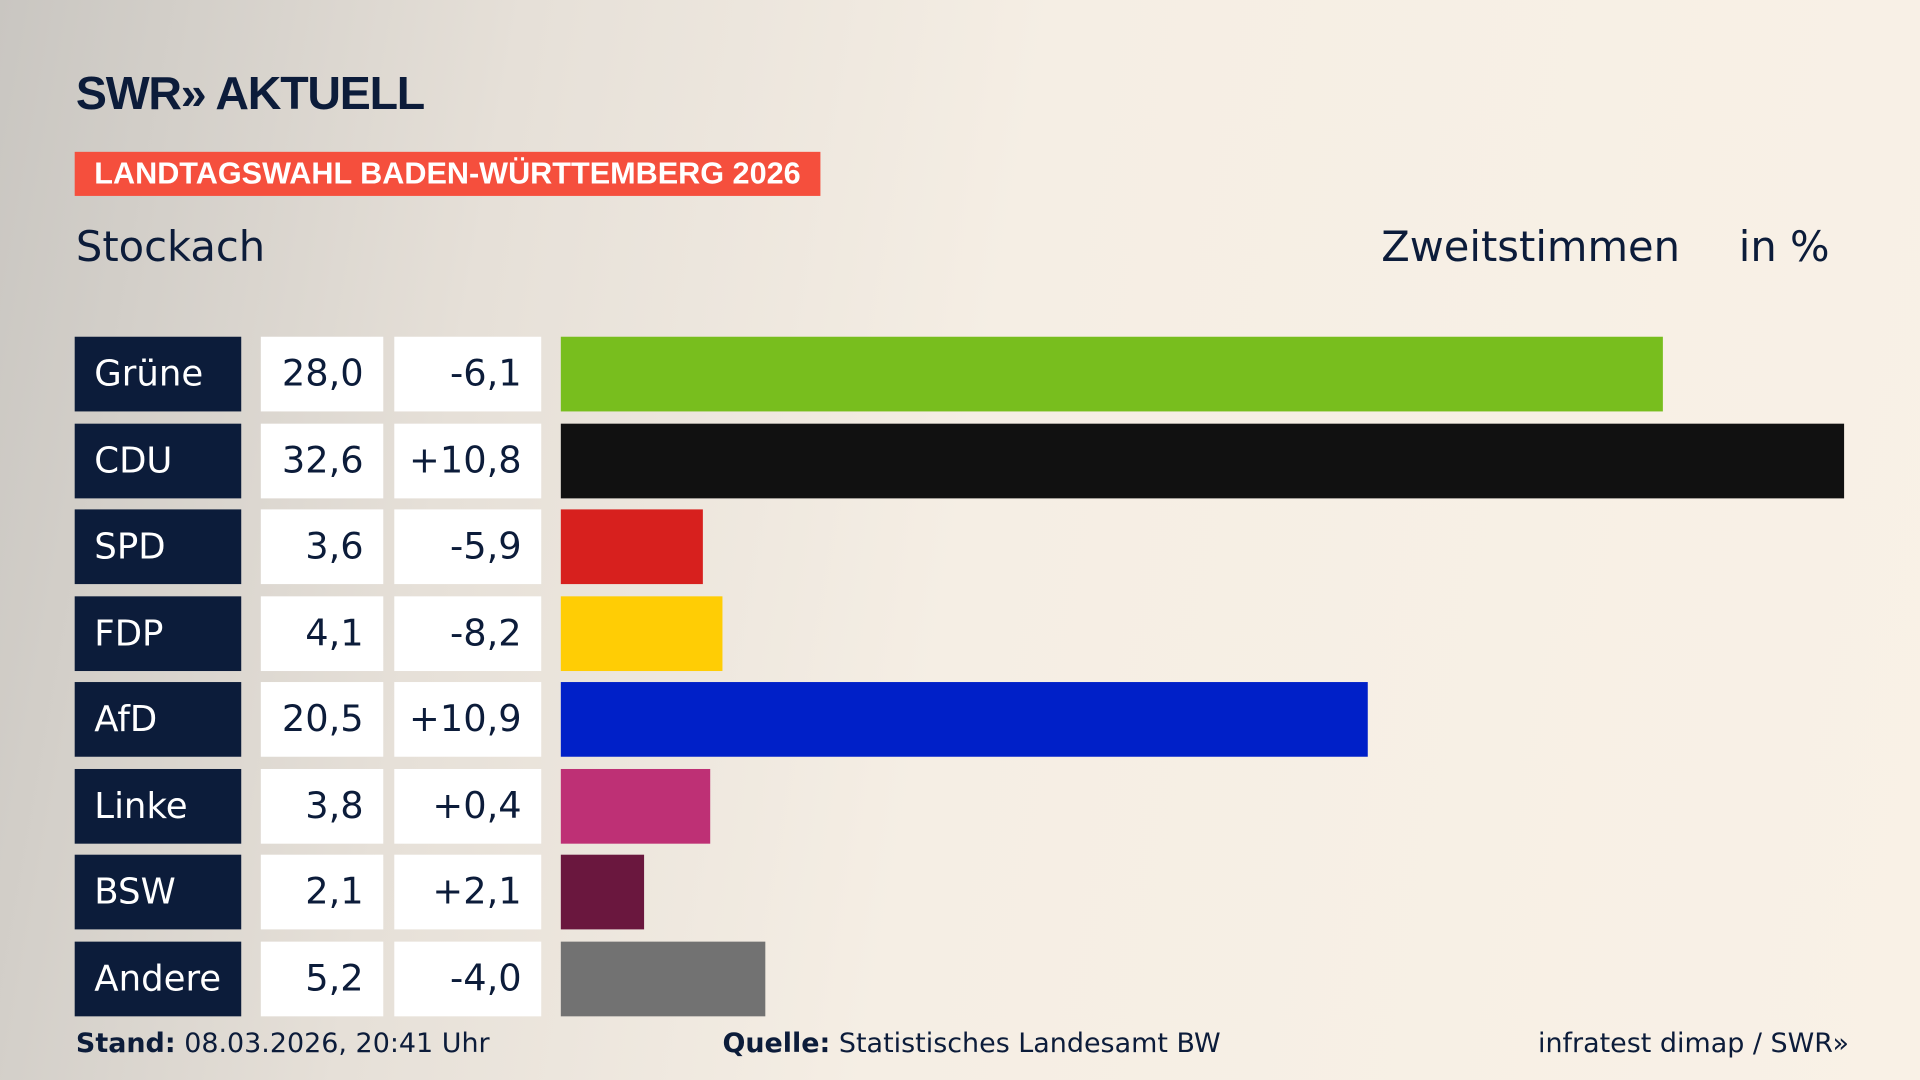  What do you see at coordinates (1693, 1044) in the screenshot?
I see `credit: infratest dimap / SWR»` at bounding box center [1693, 1044].